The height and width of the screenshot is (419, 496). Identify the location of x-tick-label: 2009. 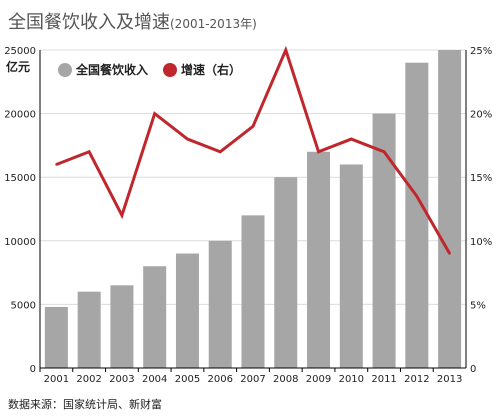
(318, 379).